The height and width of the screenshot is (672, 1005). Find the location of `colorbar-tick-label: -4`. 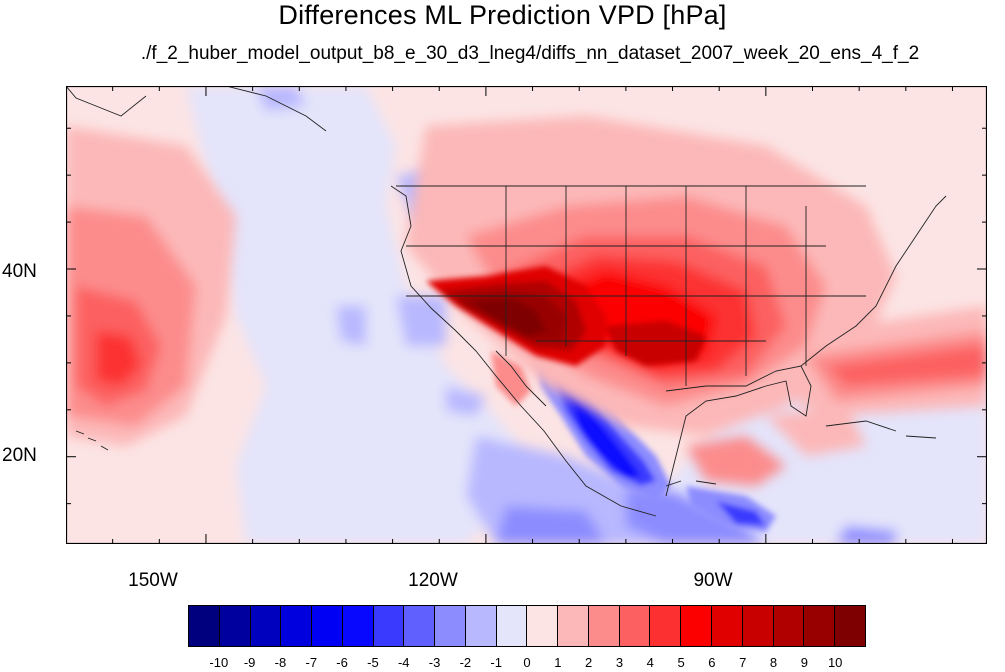

colorbar-tick-label: -4 is located at coordinates (403, 662).